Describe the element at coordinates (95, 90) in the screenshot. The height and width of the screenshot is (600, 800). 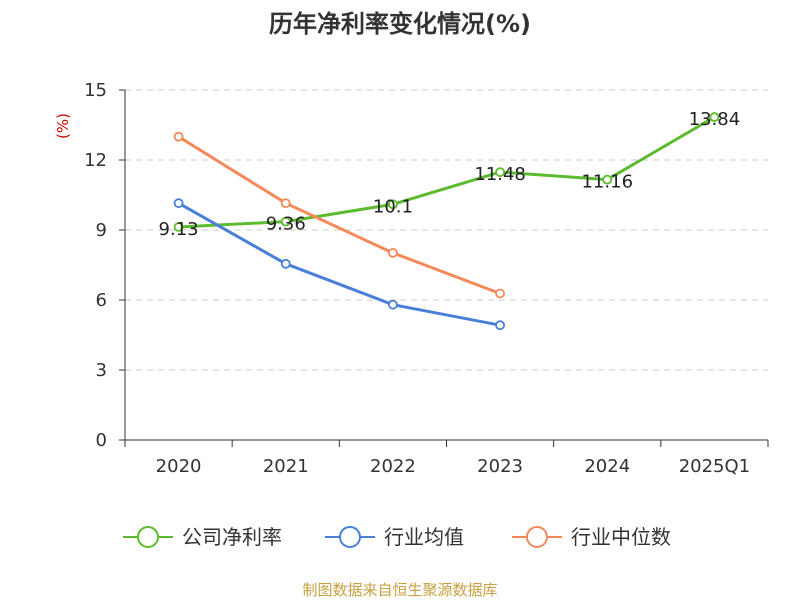
I see `y-tick-label: 15` at that location.